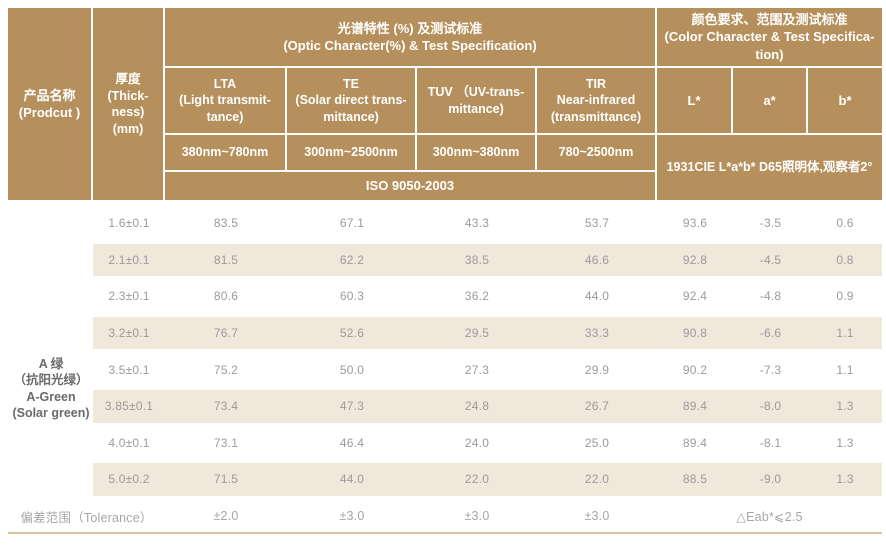 The image size is (886, 546). What do you see at coordinates (477, 516) in the screenshot?
I see `tolerance-tuv: ±3.0` at bounding box center [477, 516].